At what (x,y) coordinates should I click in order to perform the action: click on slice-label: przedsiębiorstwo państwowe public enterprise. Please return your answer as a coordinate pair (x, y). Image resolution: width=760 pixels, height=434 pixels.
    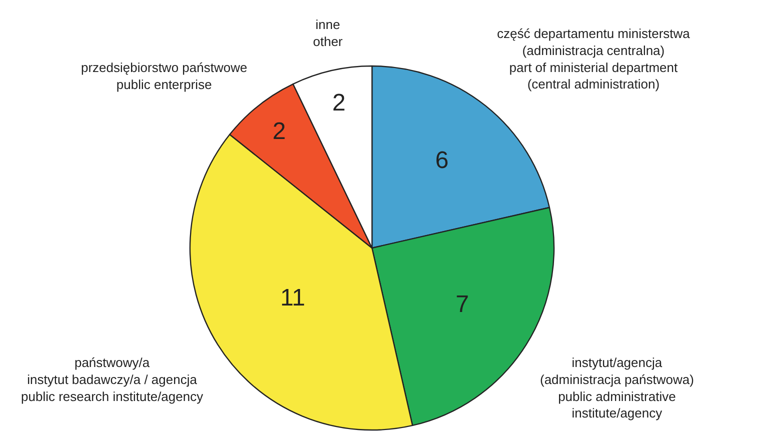
    Looking at the image, I should click on (164, 76).